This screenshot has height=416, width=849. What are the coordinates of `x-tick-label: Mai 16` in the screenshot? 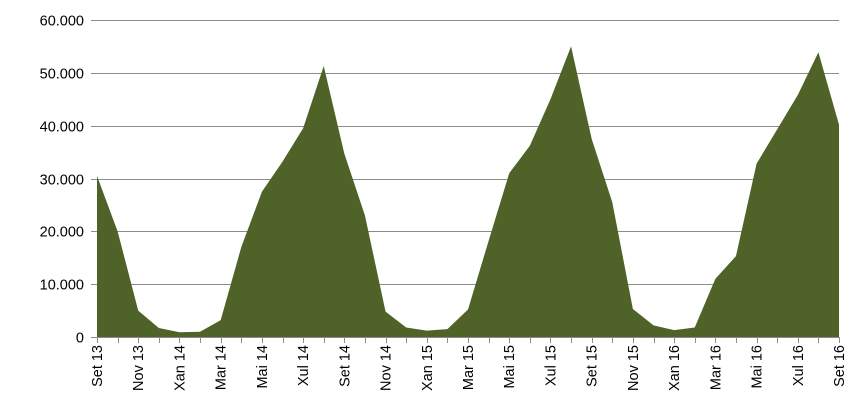 It's located at (758, 367).